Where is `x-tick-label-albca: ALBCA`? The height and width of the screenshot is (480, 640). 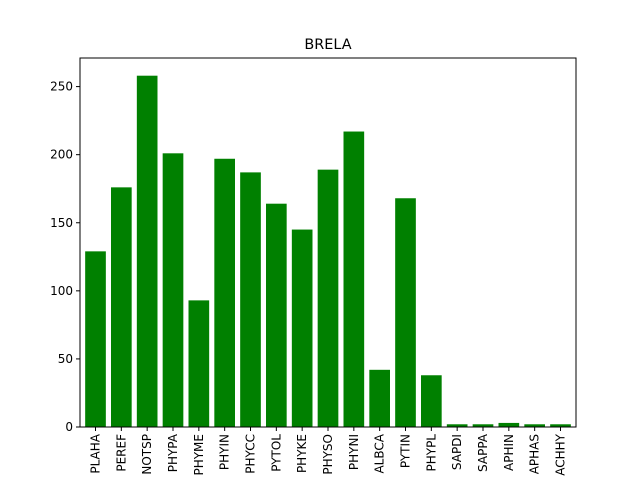 x-tick-label-albca: ALBCA is located at coordinates (380, 453).